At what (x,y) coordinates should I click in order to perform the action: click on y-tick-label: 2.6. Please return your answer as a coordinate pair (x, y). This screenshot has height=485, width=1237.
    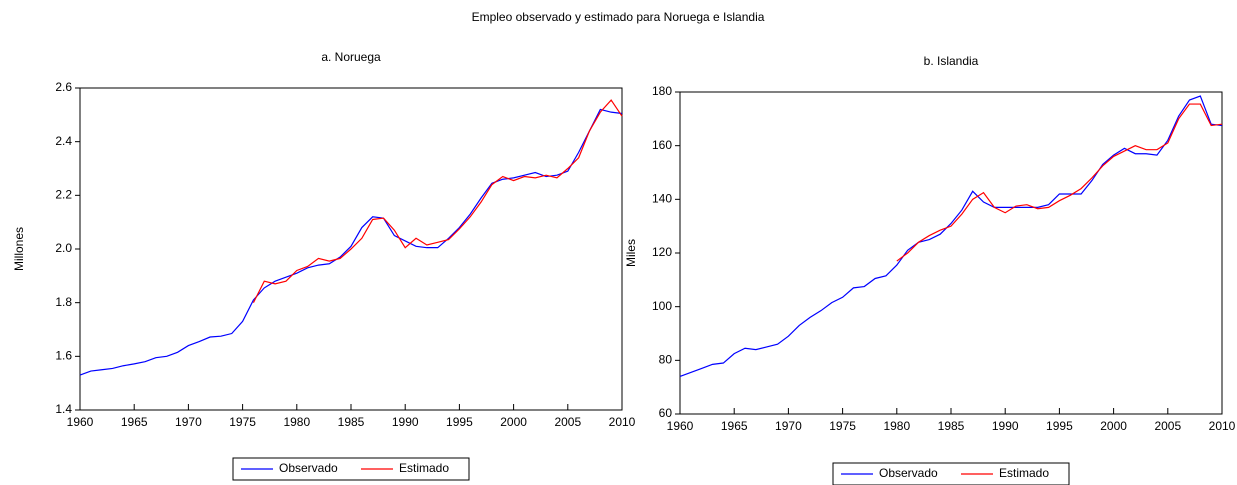
    Looking at the image, I should click on (63, 87).